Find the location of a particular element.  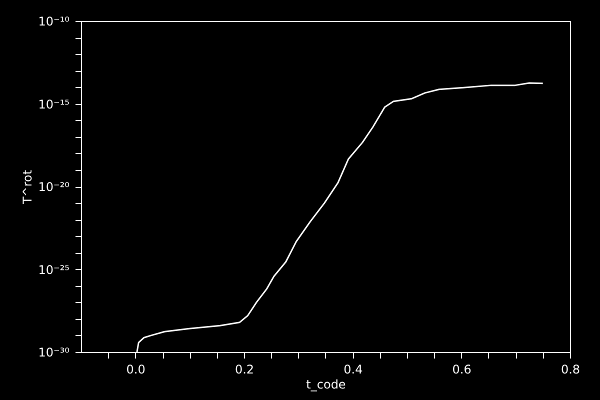

x-tick-label: 0.2 is located at coordinates (244, 369).